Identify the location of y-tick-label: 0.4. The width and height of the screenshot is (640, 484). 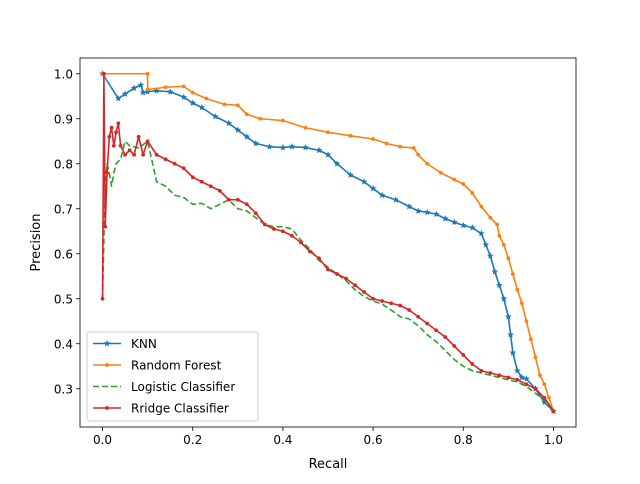
(63, 344).